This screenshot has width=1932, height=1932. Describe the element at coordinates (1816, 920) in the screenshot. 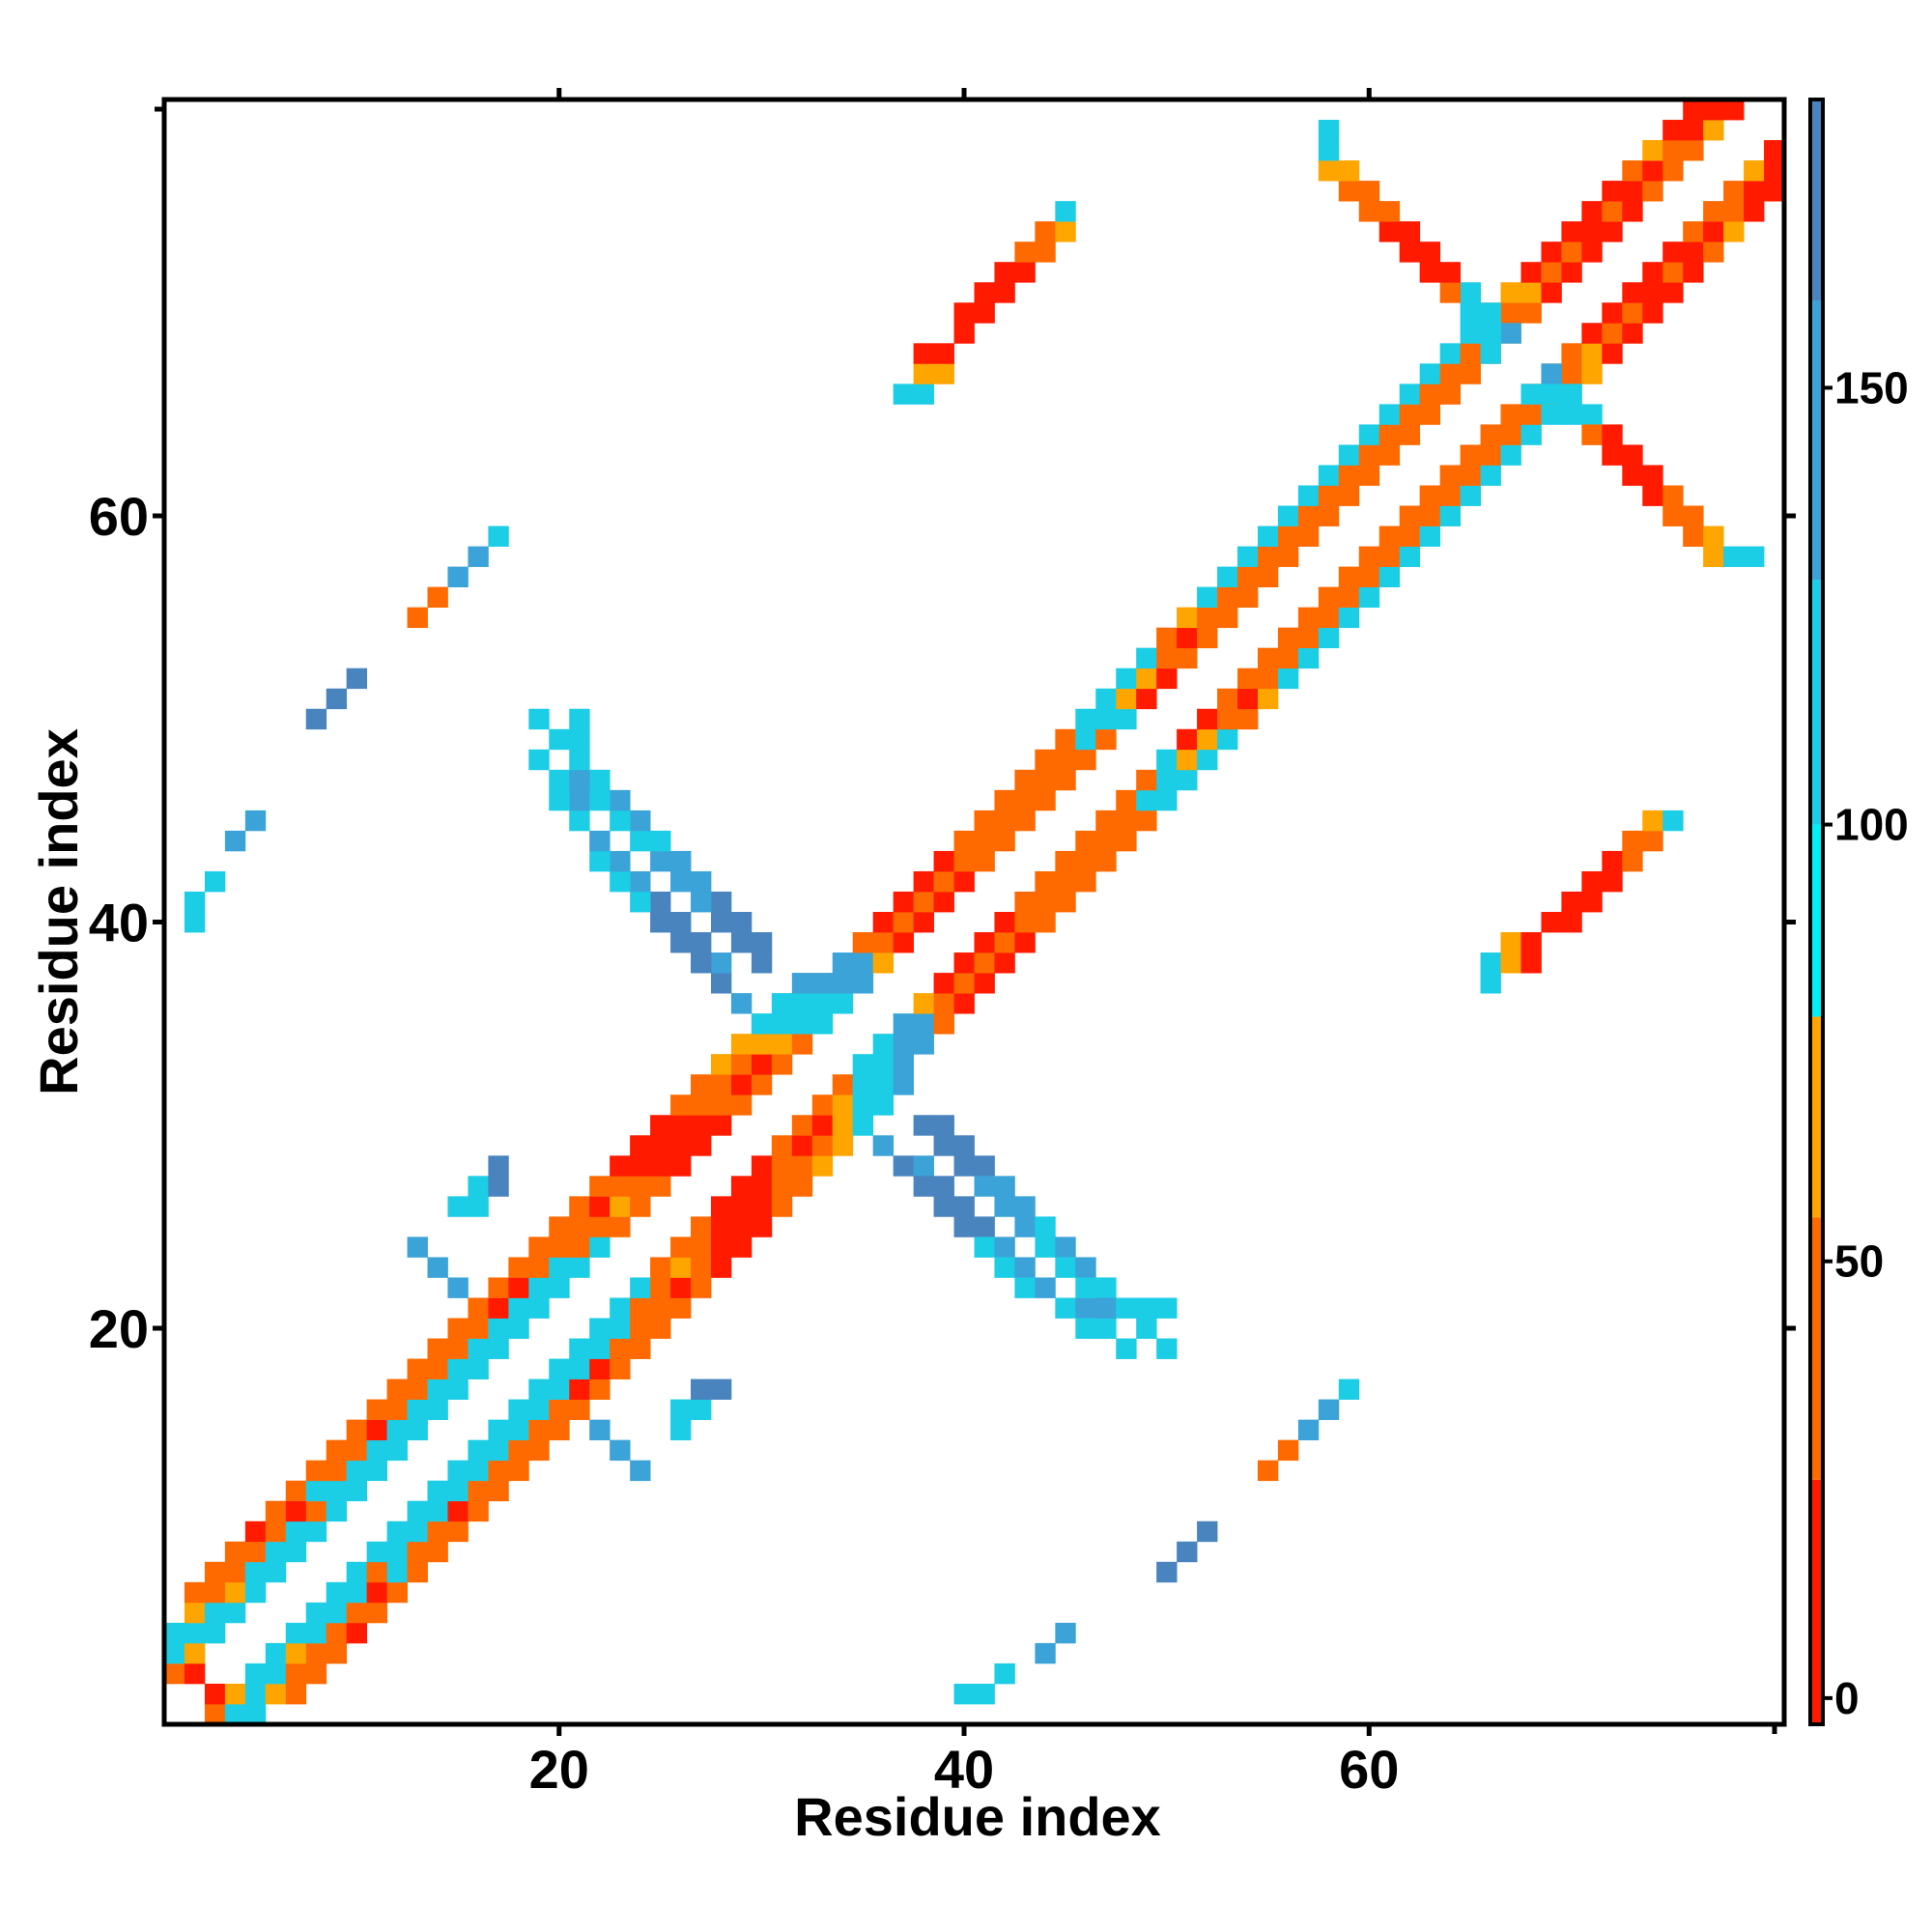

I see `colorbar-band` at that location.